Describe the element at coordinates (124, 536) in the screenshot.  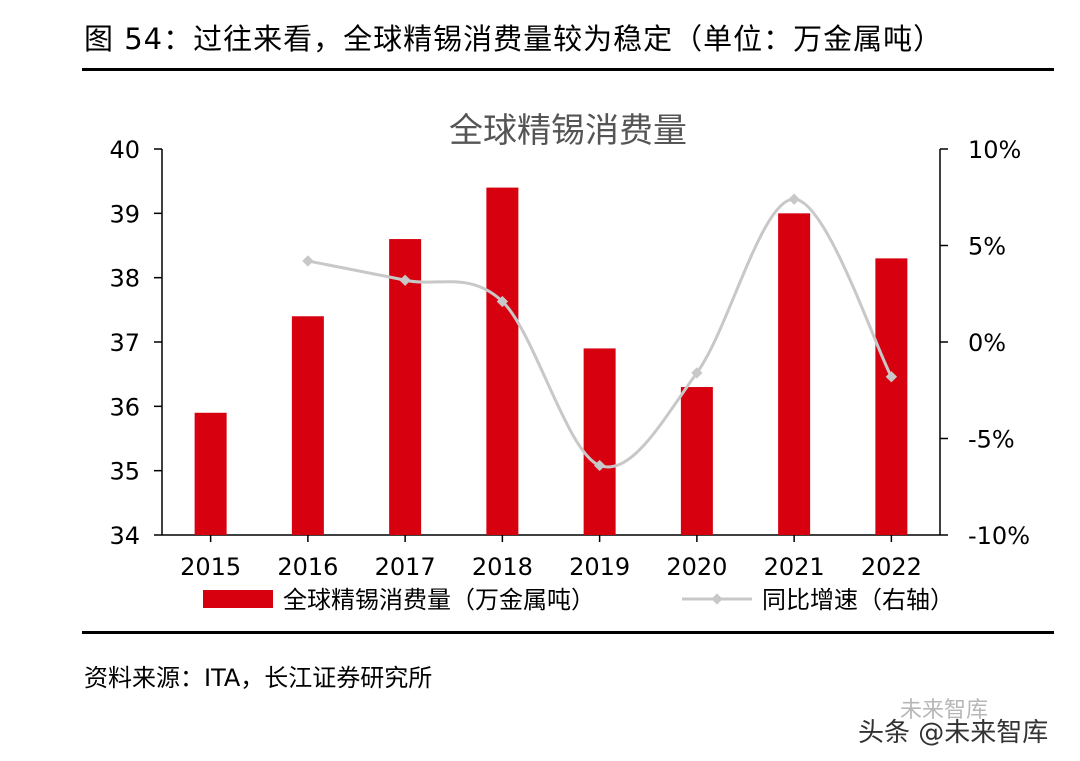
I see `y-left-tick-label: 34` at that location.